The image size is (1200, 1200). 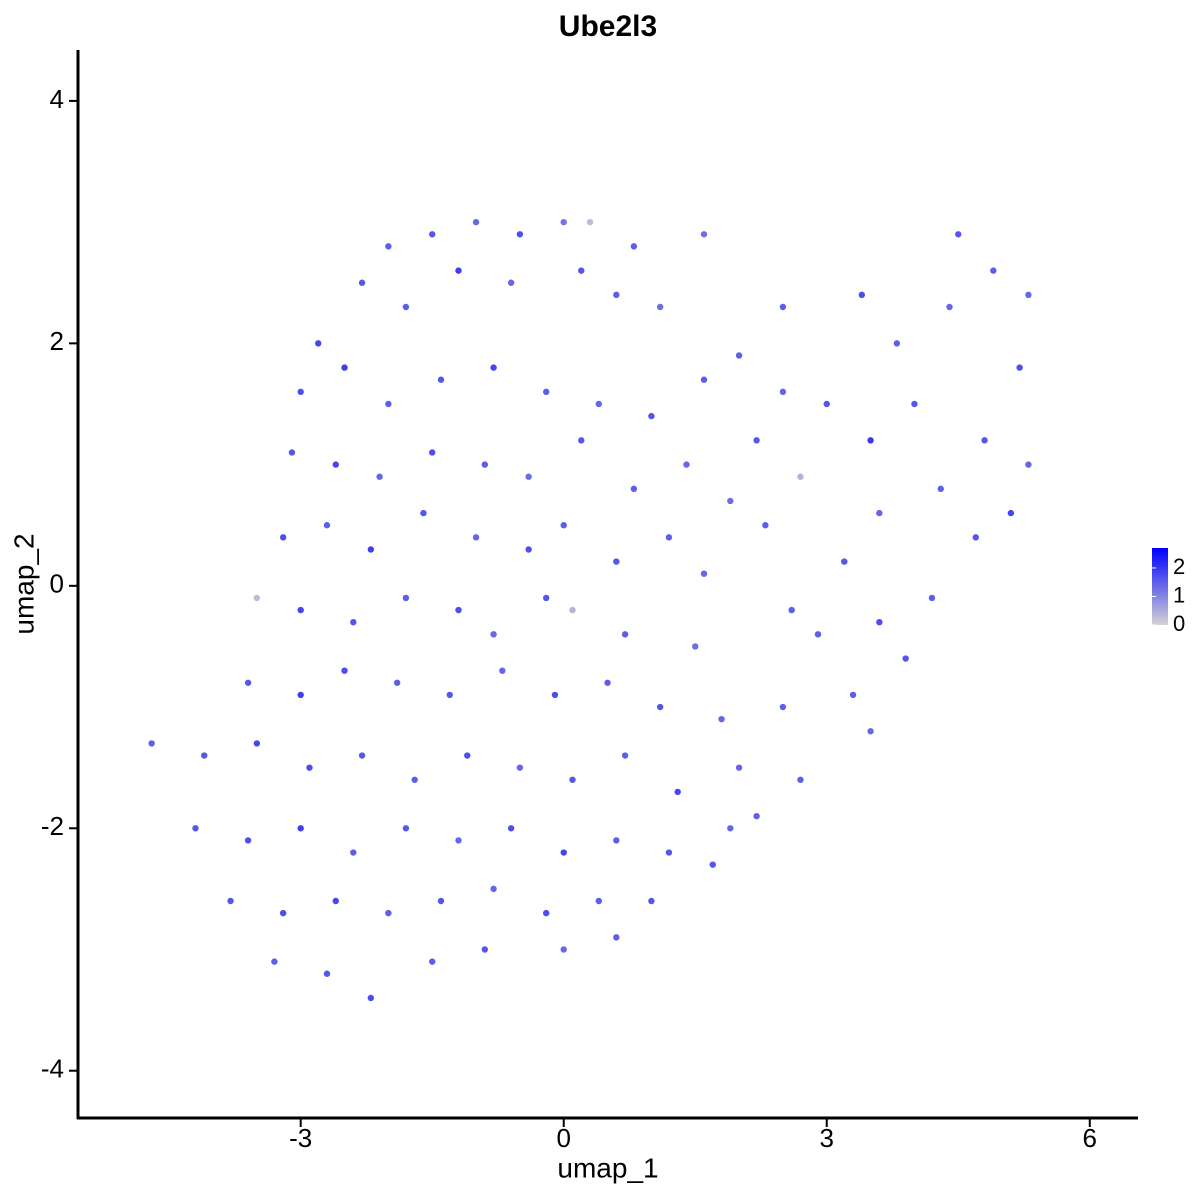 What do you see at coordinates (607, 1167) in the screenshot?
I see `x-axis-label: umap_1` at bounding box center [607, 1167].